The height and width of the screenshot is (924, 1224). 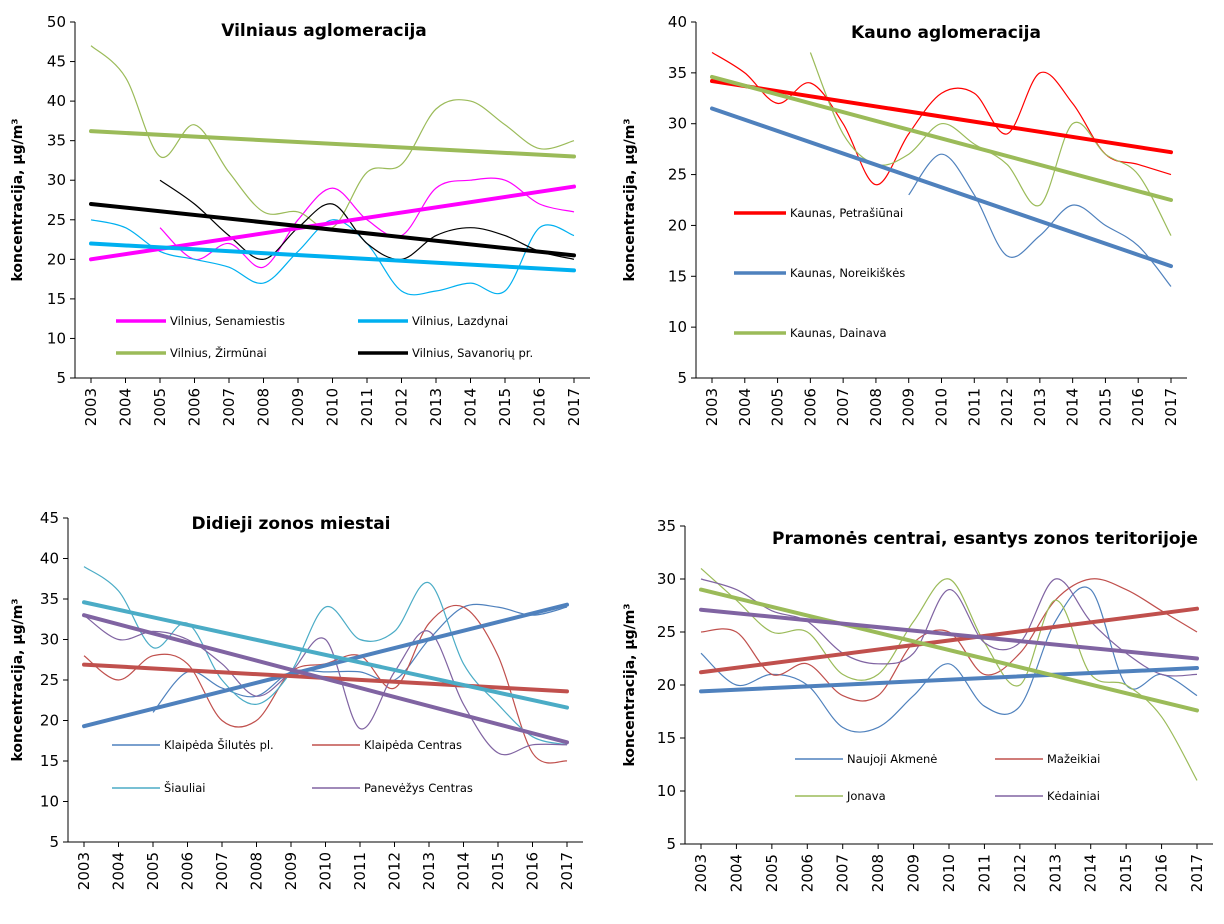 What do you see at coordinates (892, 759) in the screenshot?
I see `legend-label-naujoji-akmene: Naujoji Akmenė` at bounding box center [892, 759].